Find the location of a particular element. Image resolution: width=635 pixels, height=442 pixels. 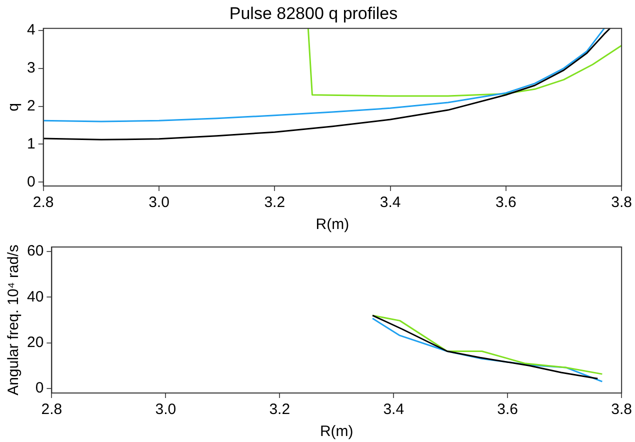

y-tick-label: 60 is located at coordinates (35, 251).